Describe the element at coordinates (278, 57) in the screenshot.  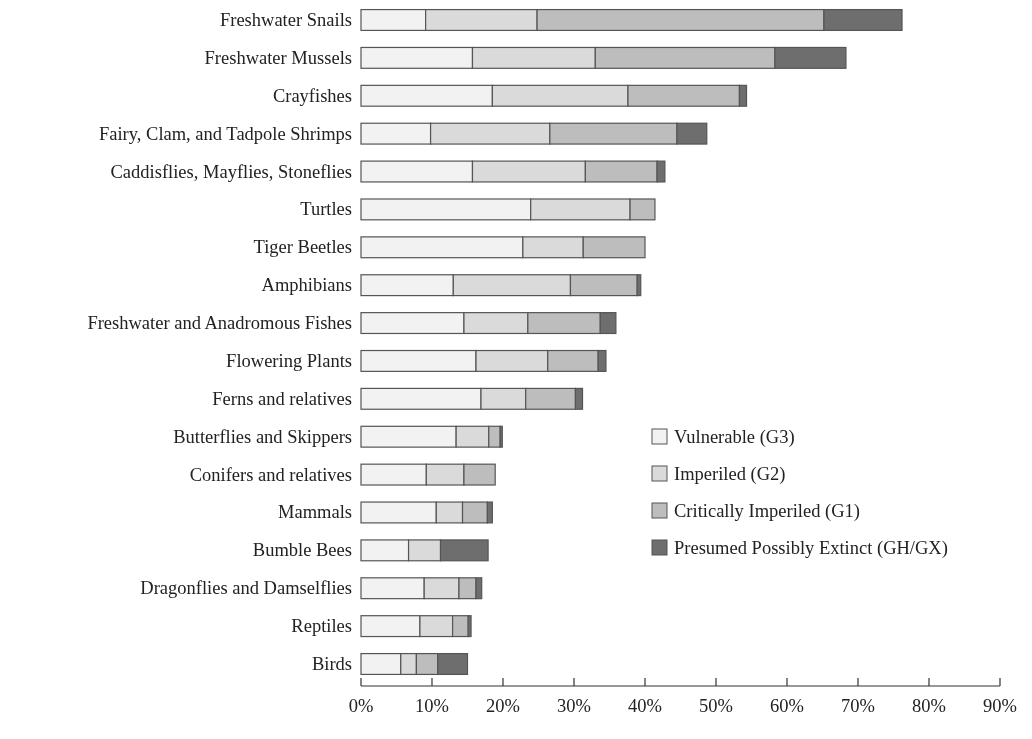
I see `y-tick-label: Freshwater Mussels` at that location.